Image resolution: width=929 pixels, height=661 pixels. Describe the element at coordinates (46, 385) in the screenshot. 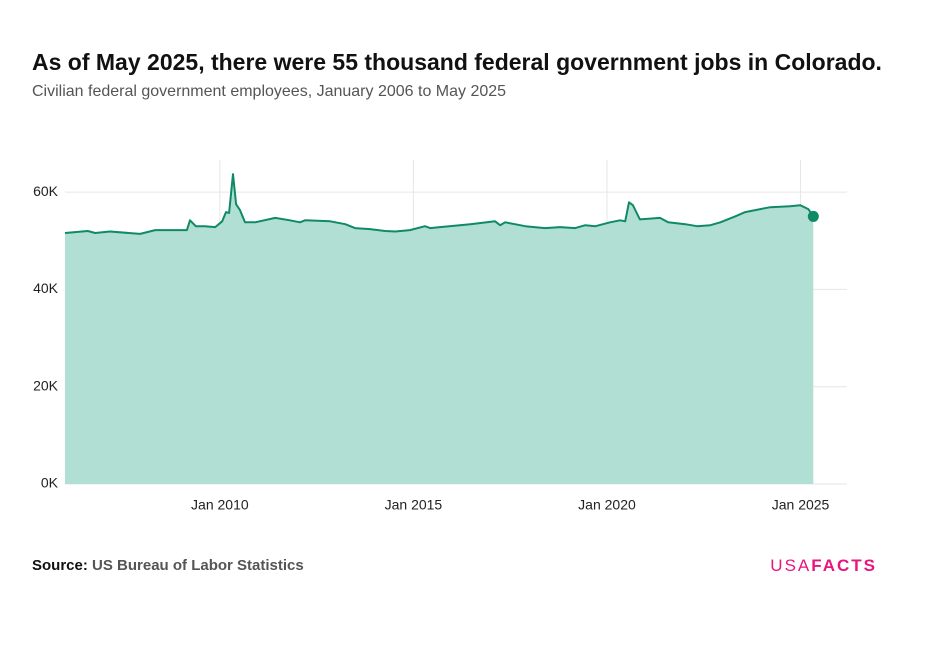

I see `y-tick-label: 20K` at that location.